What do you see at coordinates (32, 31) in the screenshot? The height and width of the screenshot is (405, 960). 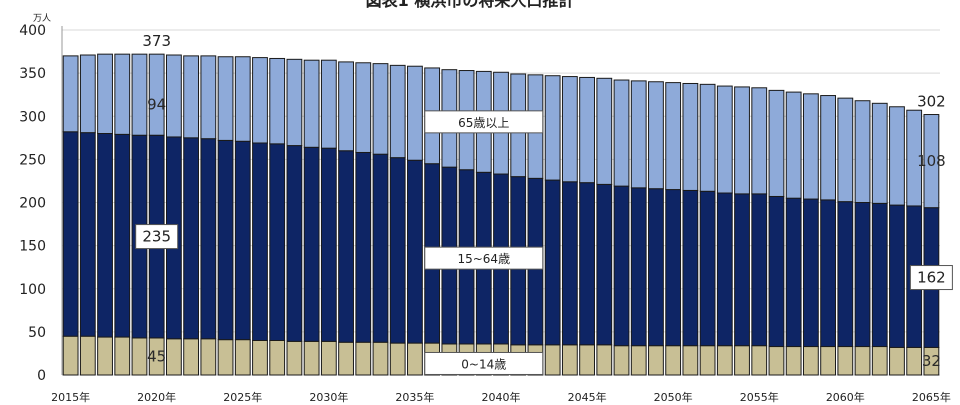 I see `y-tick-label: 400` at bounding box center [32, 31].